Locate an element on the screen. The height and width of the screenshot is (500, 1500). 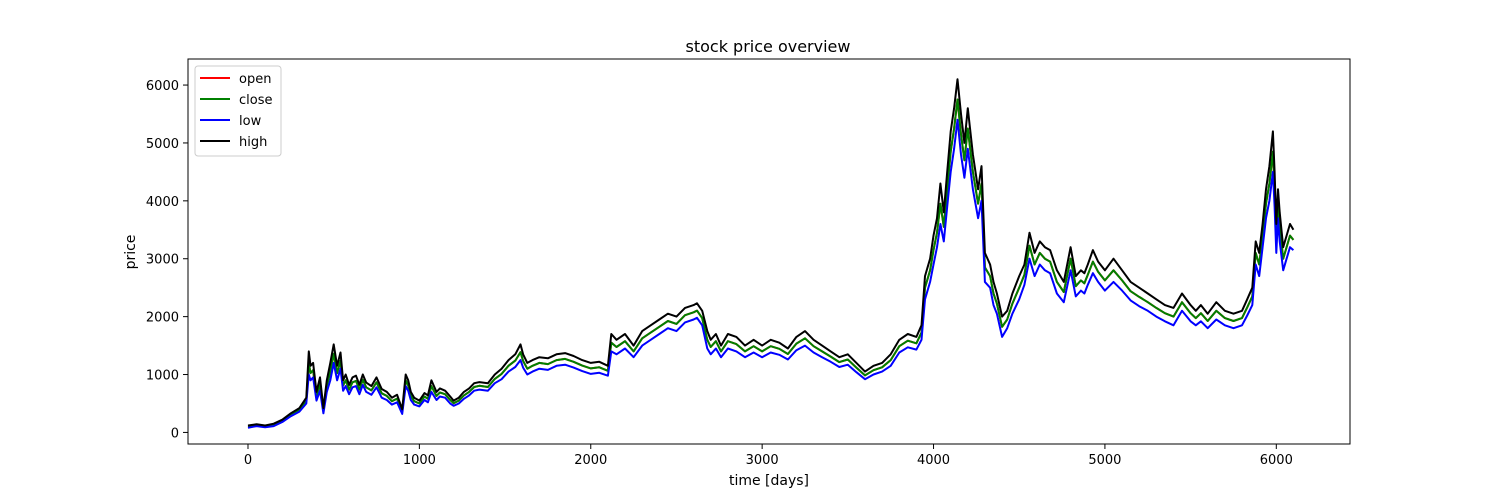
x-axis: 0 1000 2000 3000 4000 5000 6000 is located at coordinates (768, 456).